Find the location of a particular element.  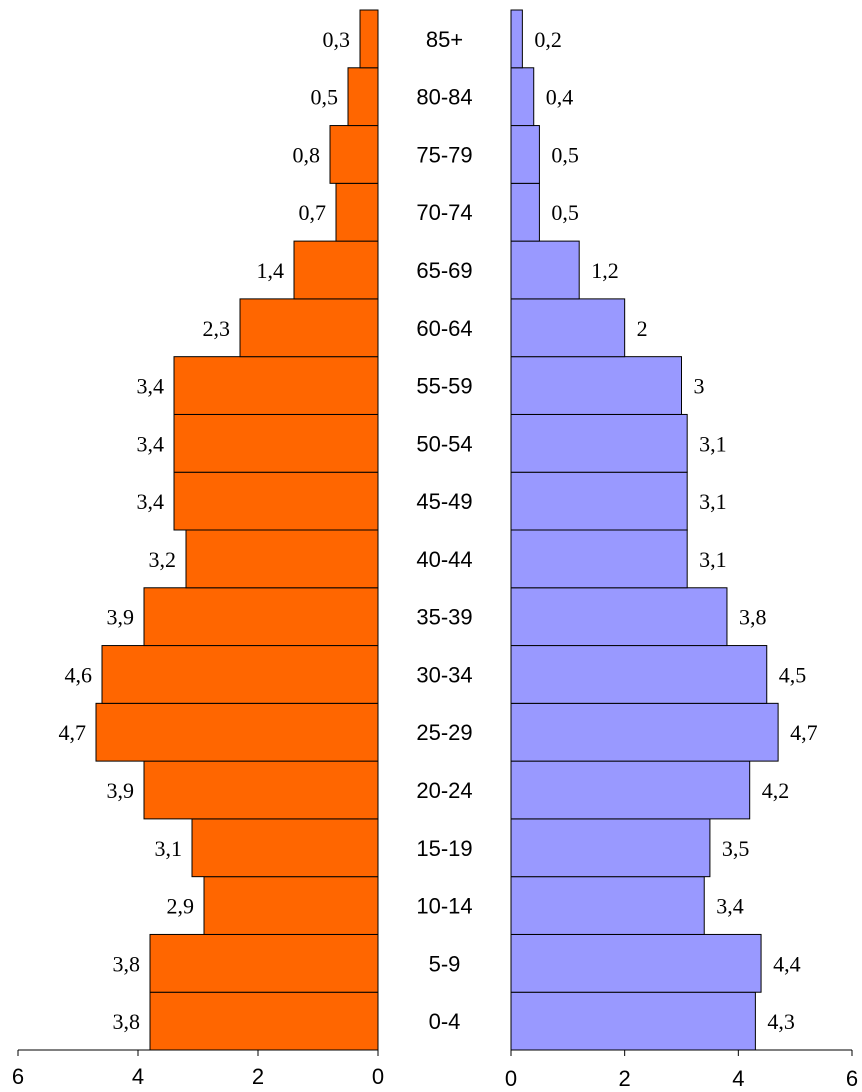

right-value-label: 3,5 is located at coordinates (736, 848).